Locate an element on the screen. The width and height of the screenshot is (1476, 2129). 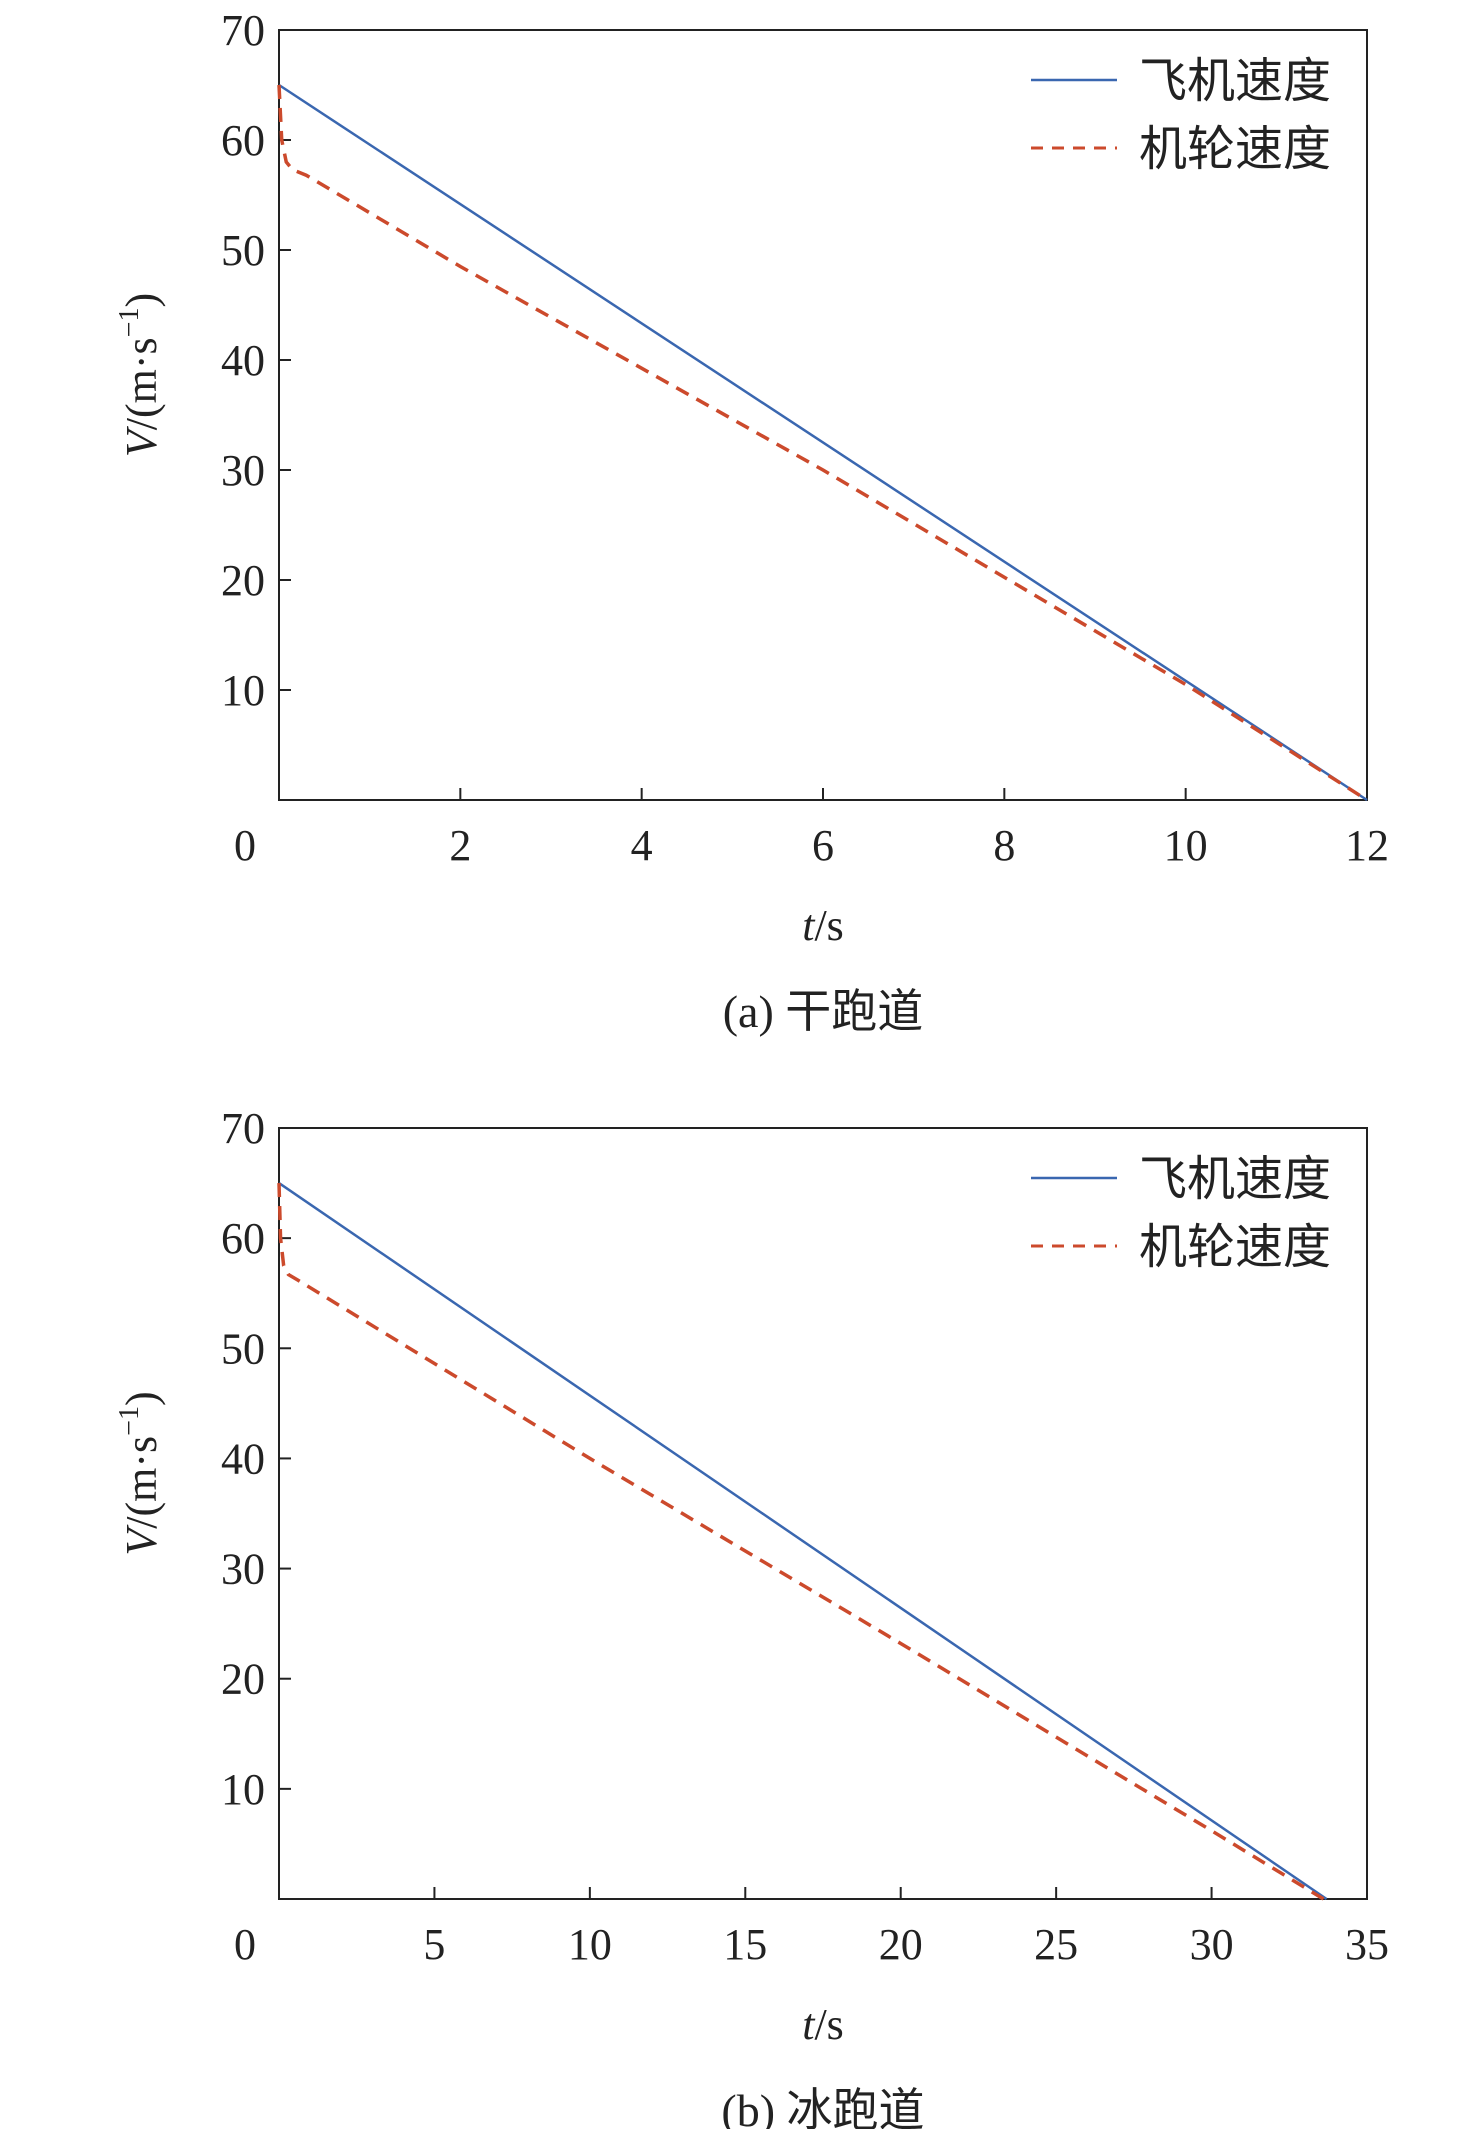
x-tick-label: 4 is located at coordinates (642, 845).